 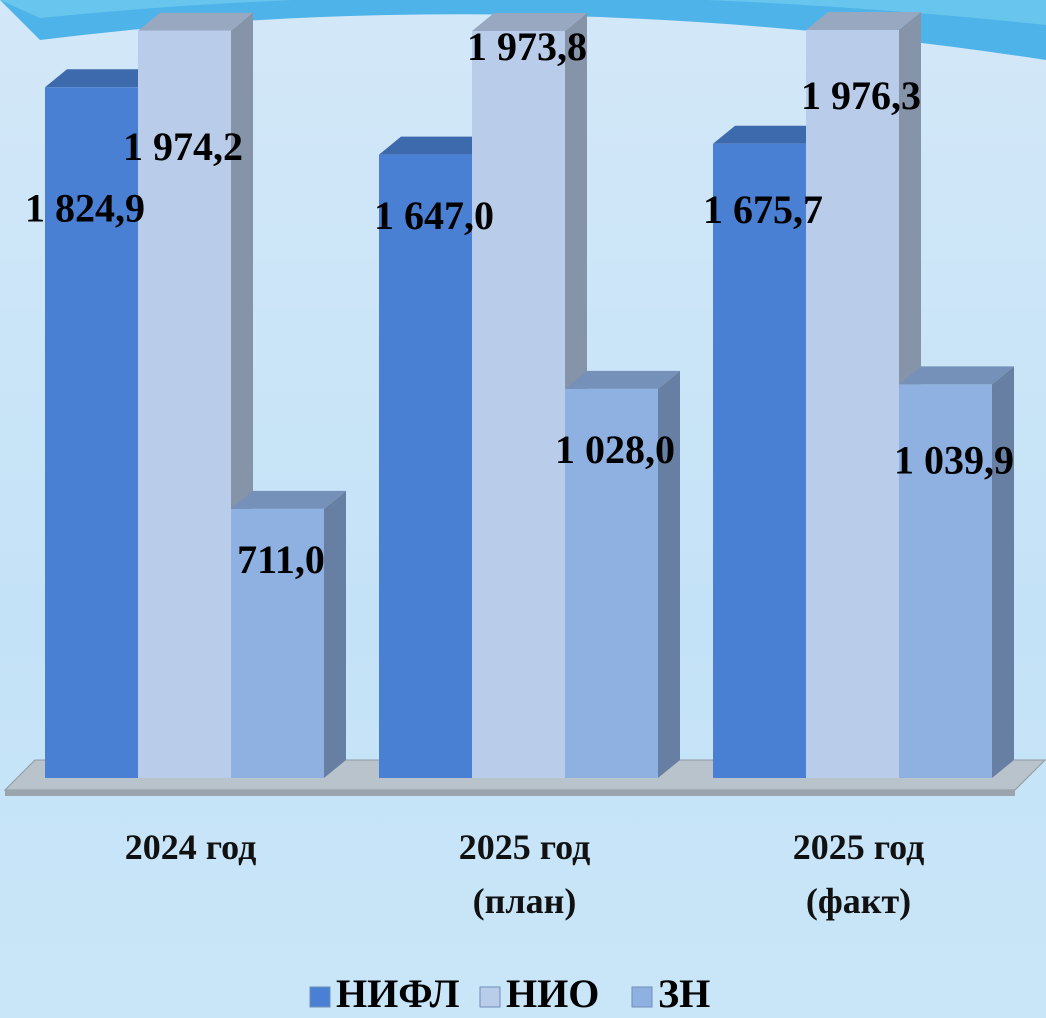 I want to click on value-label: 1 675,7, so click(x=763, y=209).